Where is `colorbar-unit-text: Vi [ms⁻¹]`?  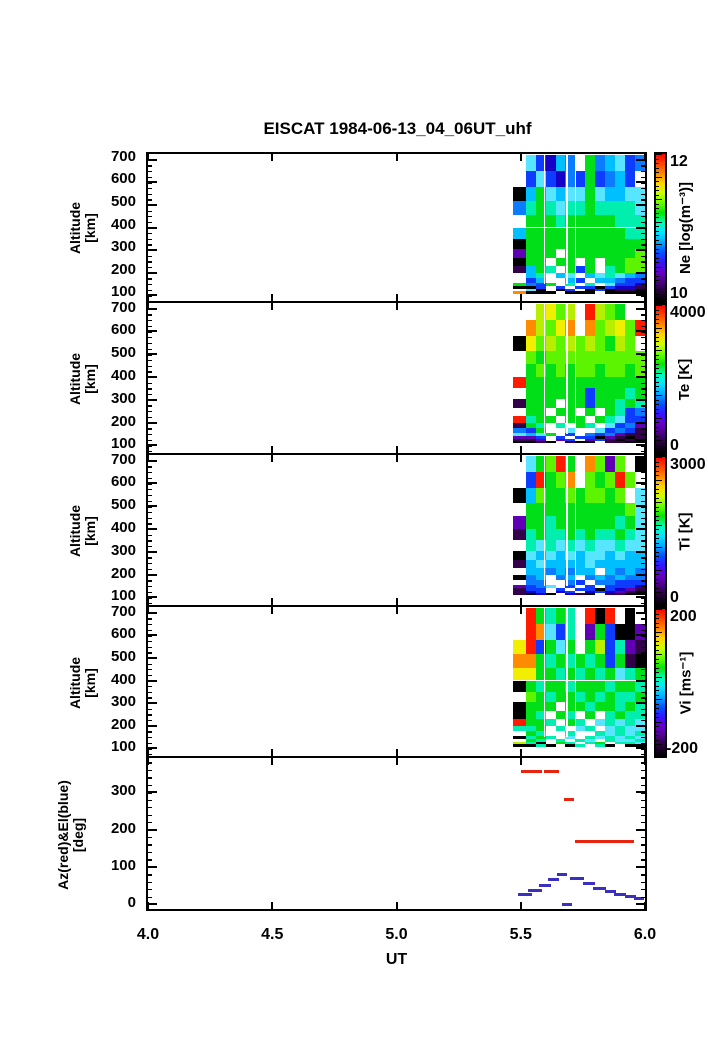
colorbar-unit-text: Vi [ms⁻¹] is located at coordinates (685, 682).